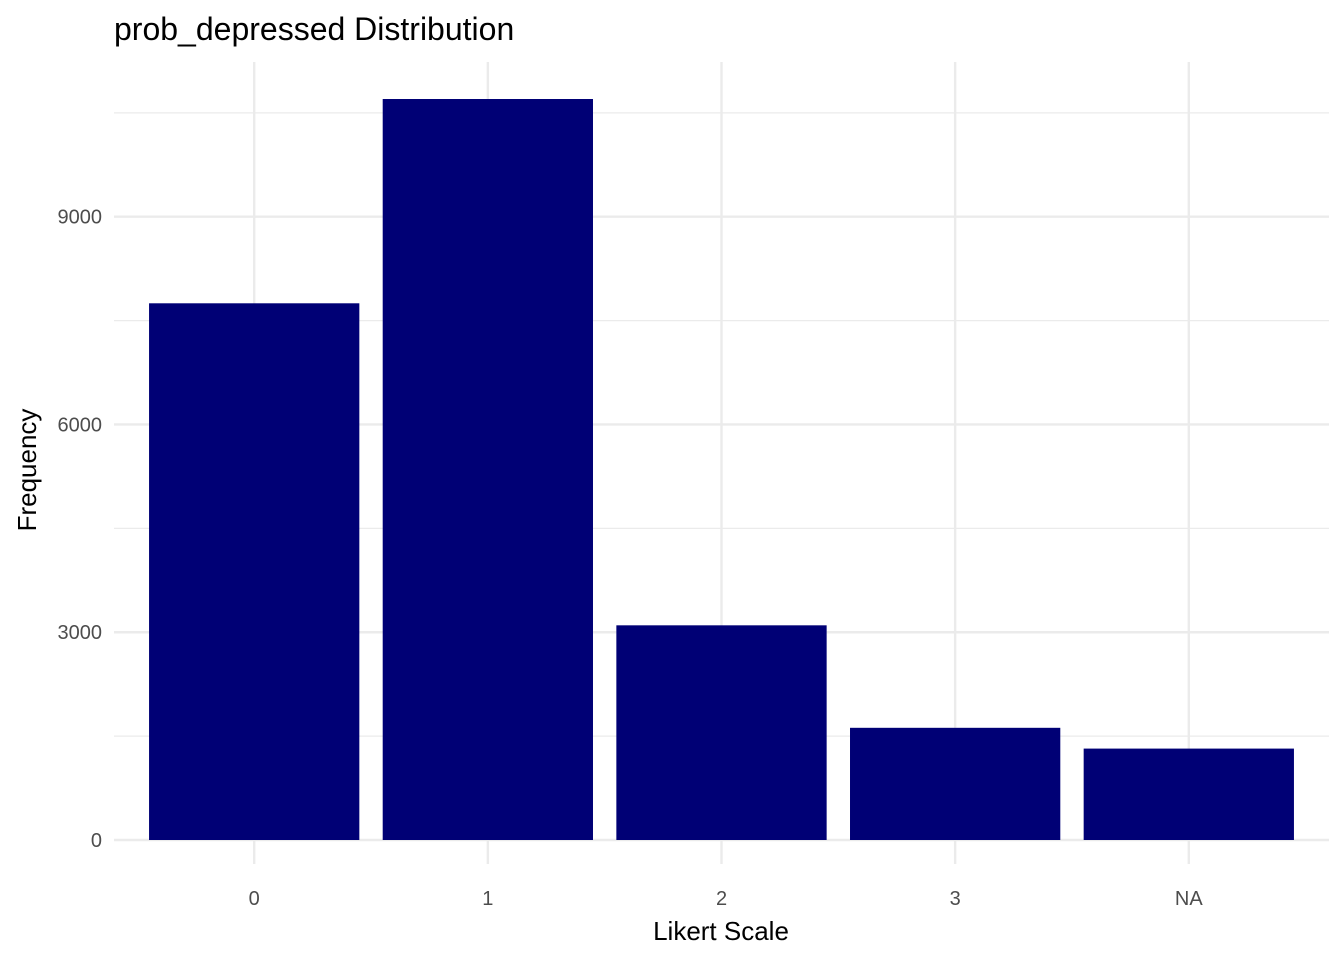  I want to click on y-tick-label: 9000, so click(80, 218).